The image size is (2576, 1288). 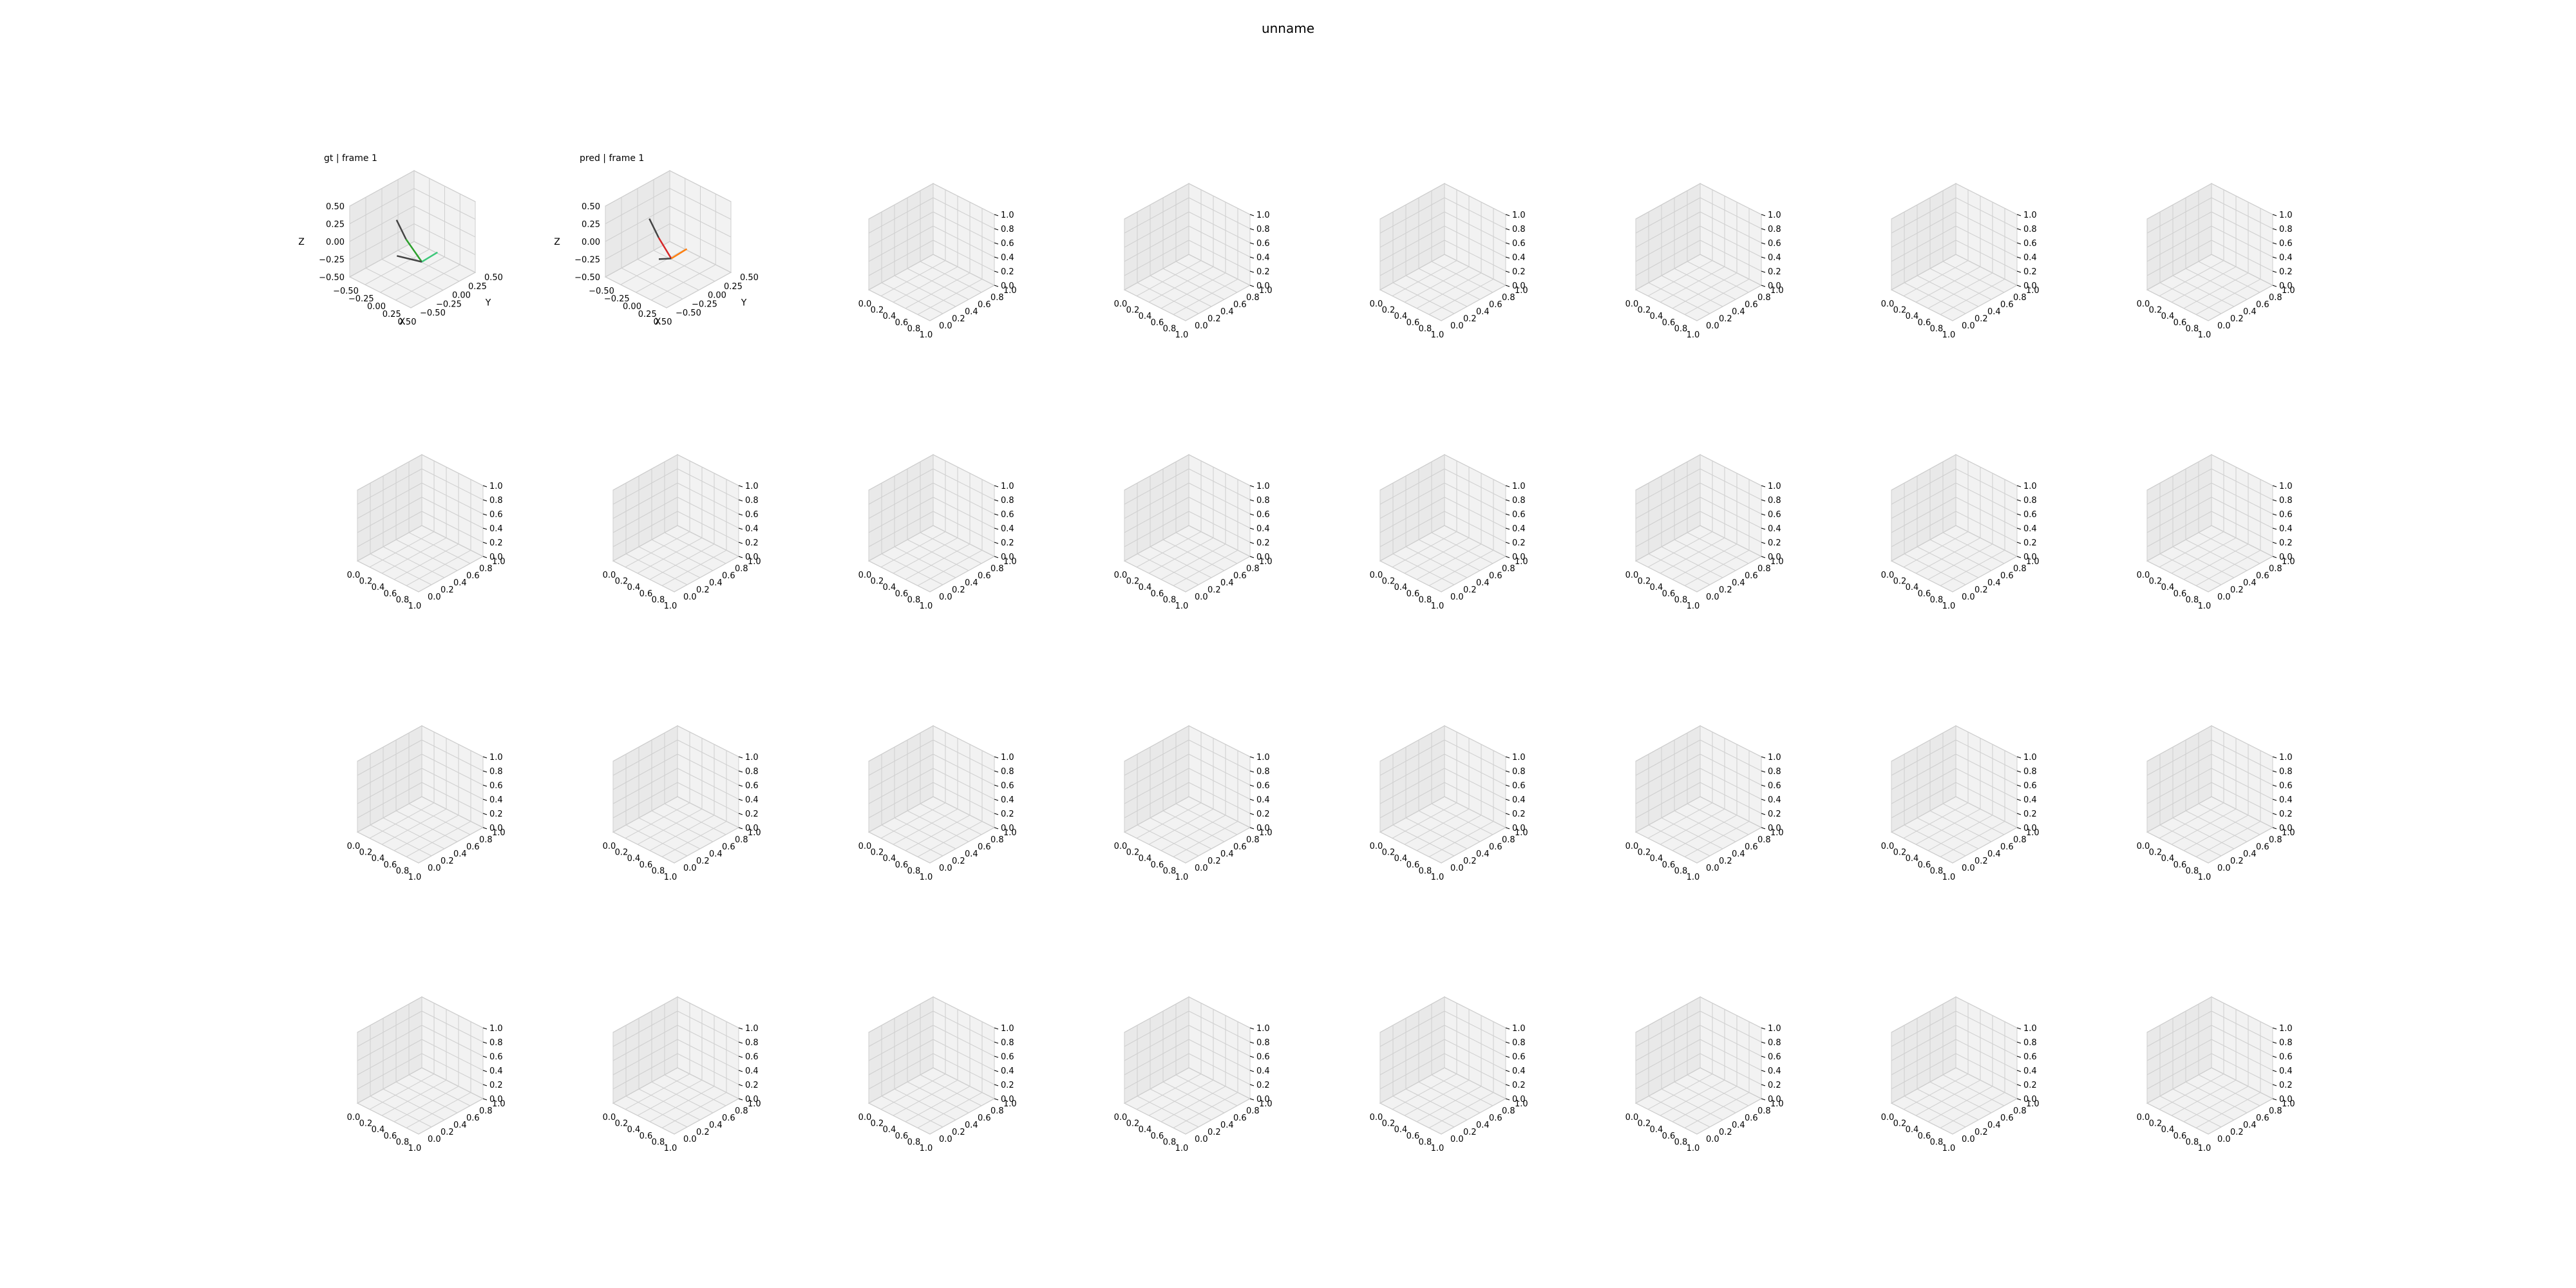 What do you see at coordinates (346, 291) in the screenshot?
I see `x-tick-label: −0.50` at bounding box center [346, 291].